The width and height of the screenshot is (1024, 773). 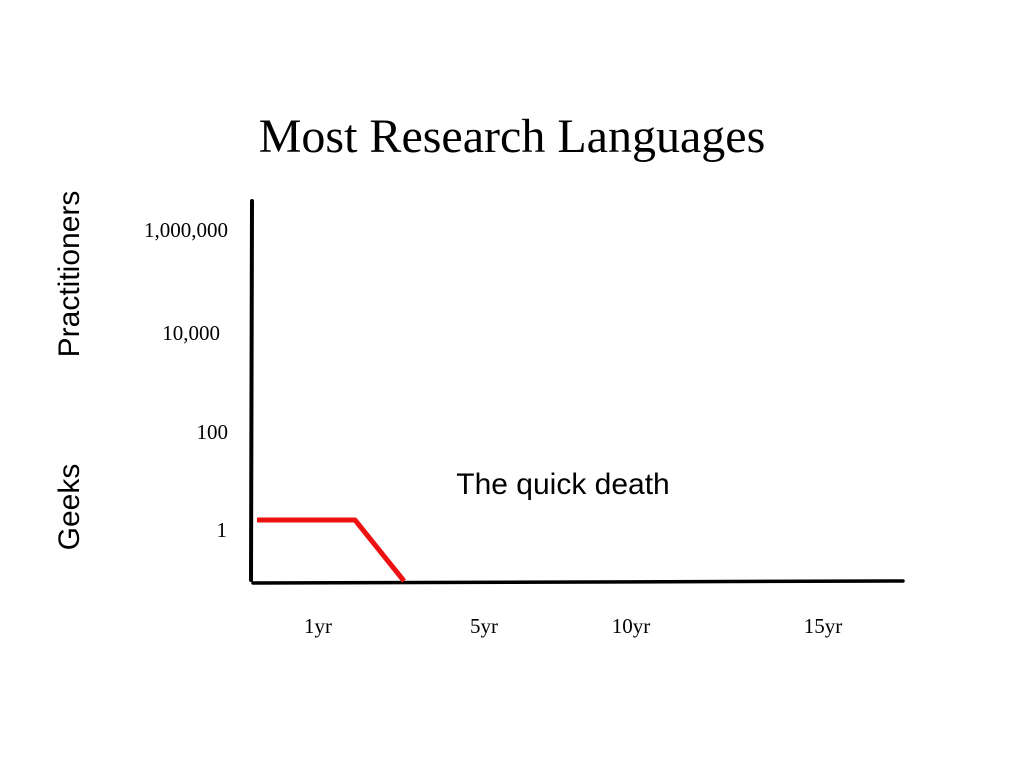 What do you see at coordinates (573, 626) in the screenshot?
I see `x-tick-labels: 1yr 5yr 10yr 15yr` at bounding box center [573, 626].